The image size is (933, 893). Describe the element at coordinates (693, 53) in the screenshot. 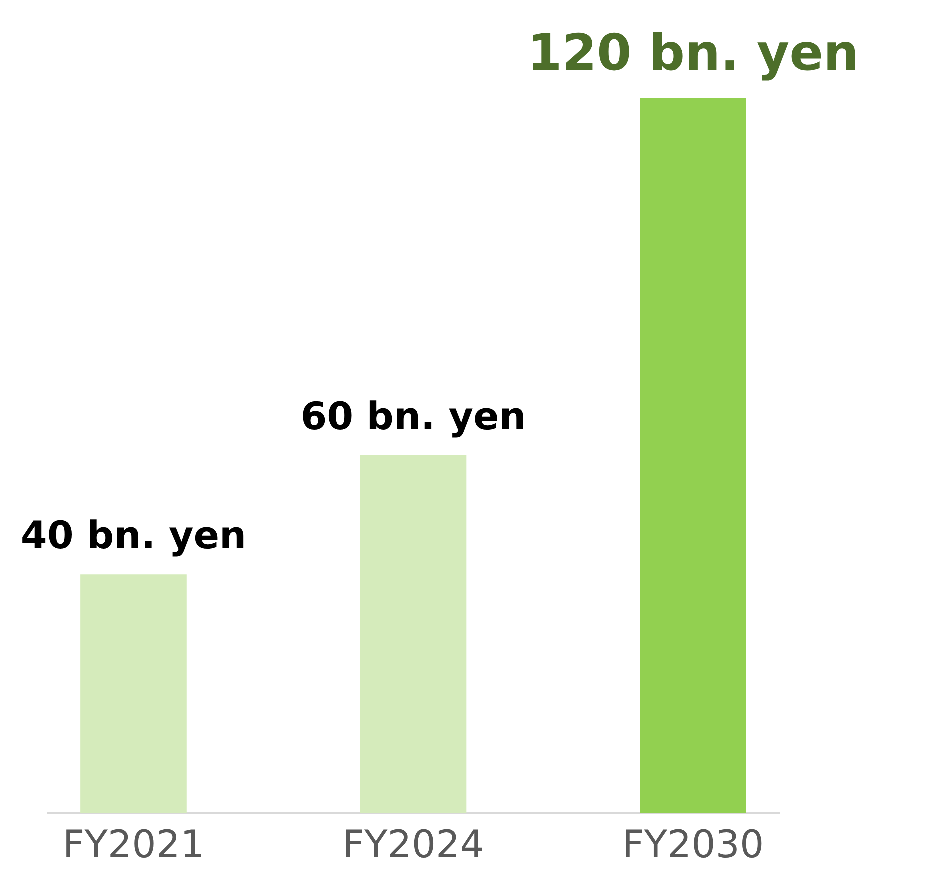

I see `data-label: 120 bn. yen` at that location.